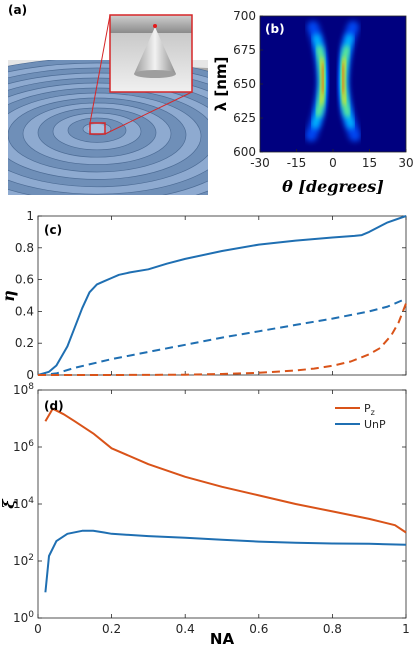 The height and width of the screenshot is (650, 415). What do you see at coordinates (151, 24) in the screenshot?
I see `inset-top-wall` at bounding box center [151, 24].